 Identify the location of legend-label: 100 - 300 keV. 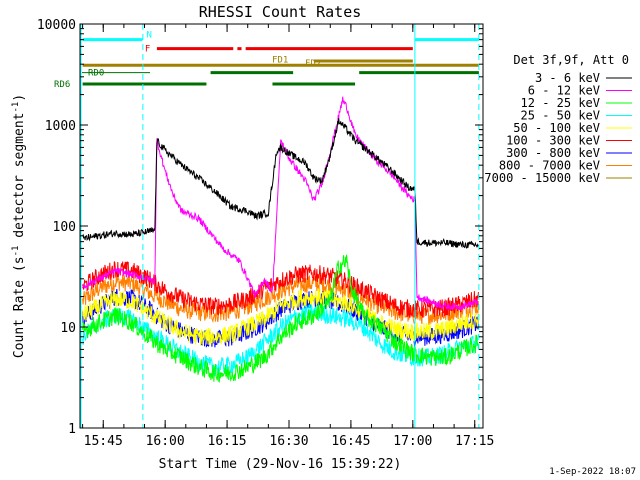
(553, 141).